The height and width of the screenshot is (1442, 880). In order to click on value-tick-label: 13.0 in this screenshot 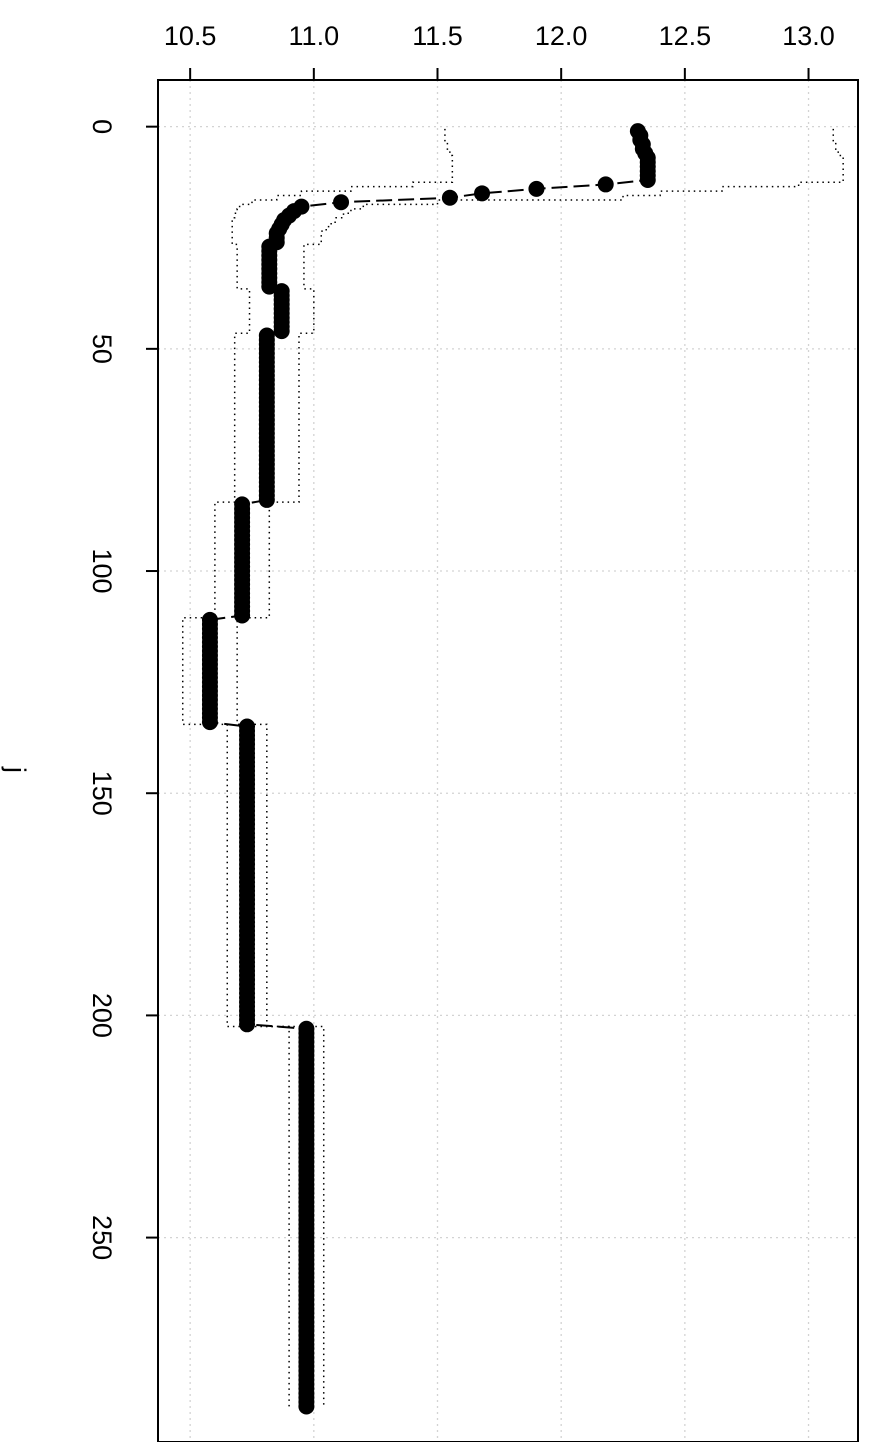, I will do `click(808, 36)`.